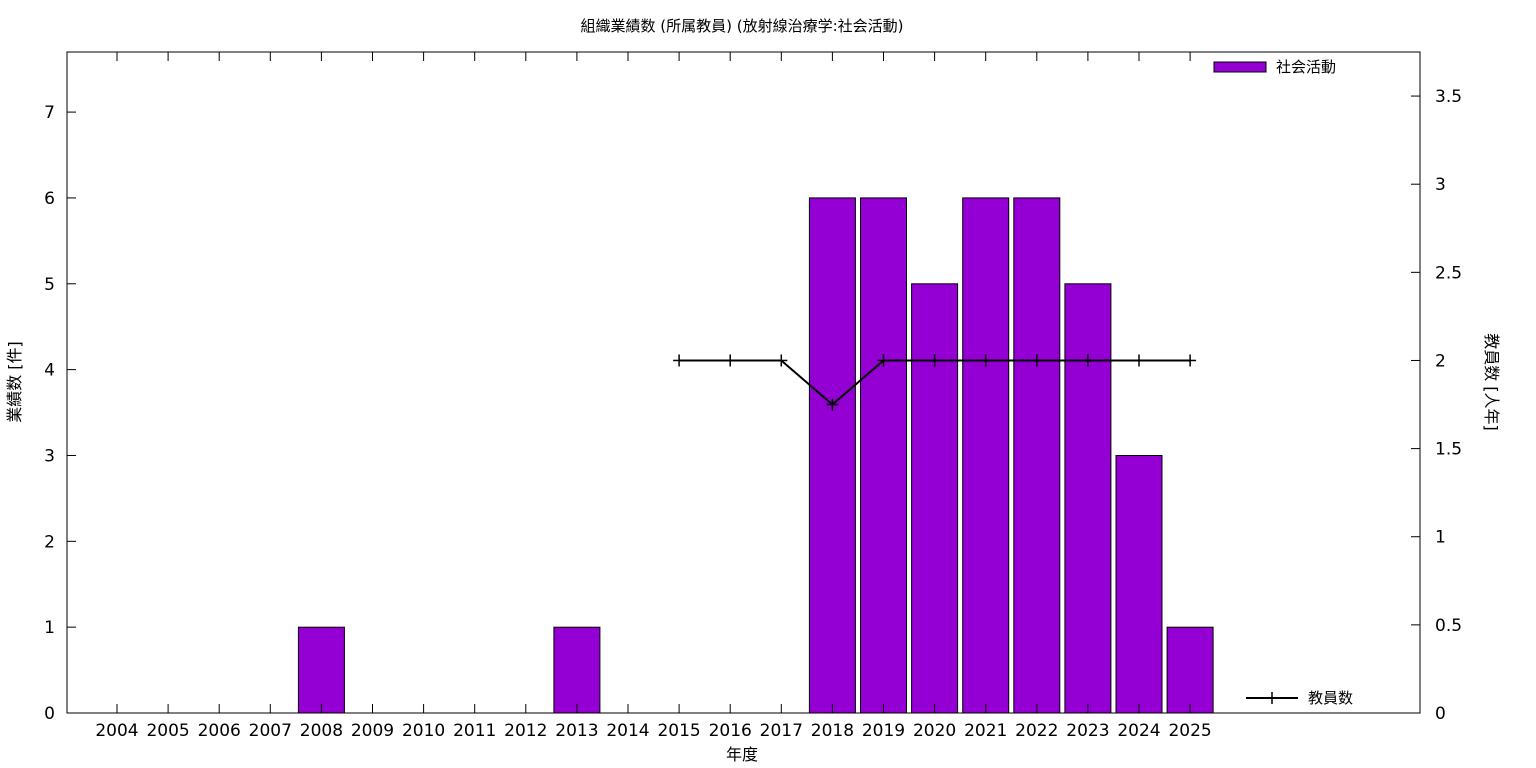  I want to click on line-point-2015, so click(679, 360).